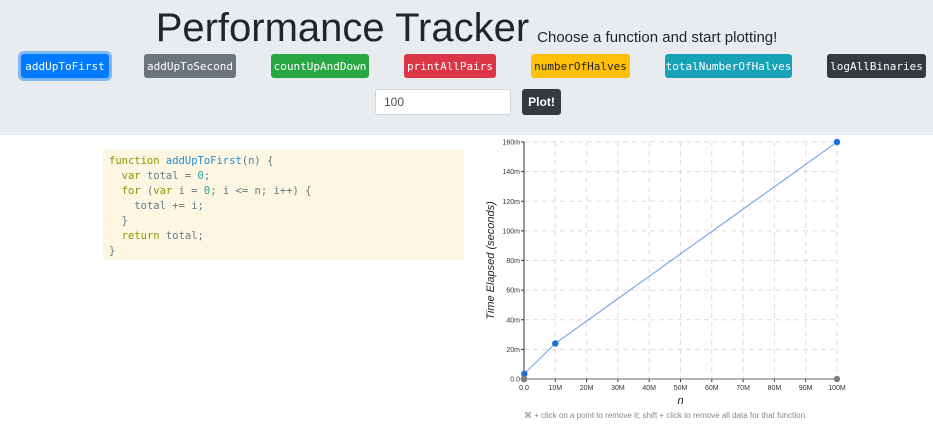 The width and height of the screenshot is (933, 437). What do you see at coordinates (511, 172) in the screenshot?
I see `y-tick-label: 140m` at bounding box center [511, 172].